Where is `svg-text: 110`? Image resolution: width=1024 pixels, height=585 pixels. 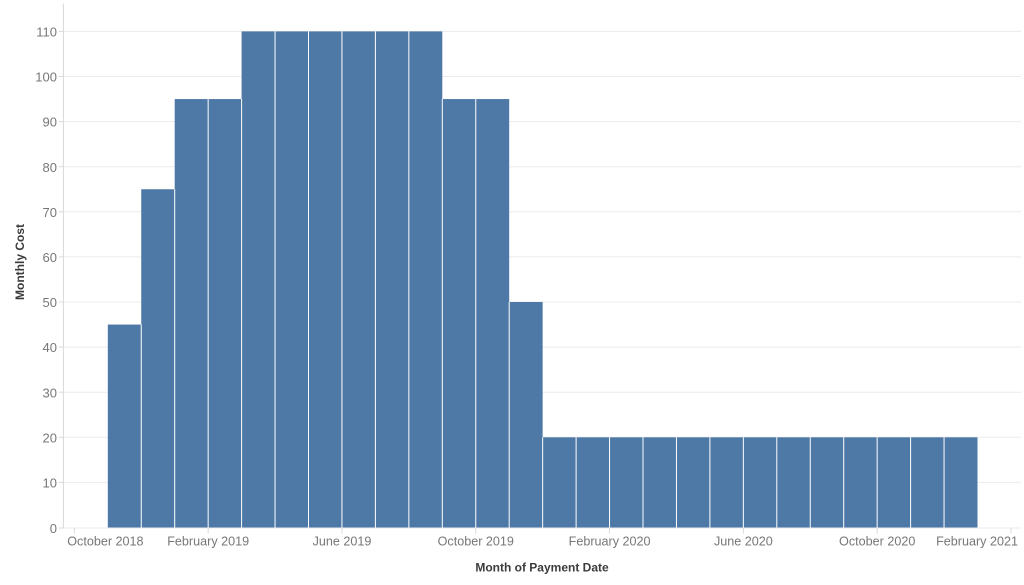
svg-text: 110 is located at coordinates (46, 32).